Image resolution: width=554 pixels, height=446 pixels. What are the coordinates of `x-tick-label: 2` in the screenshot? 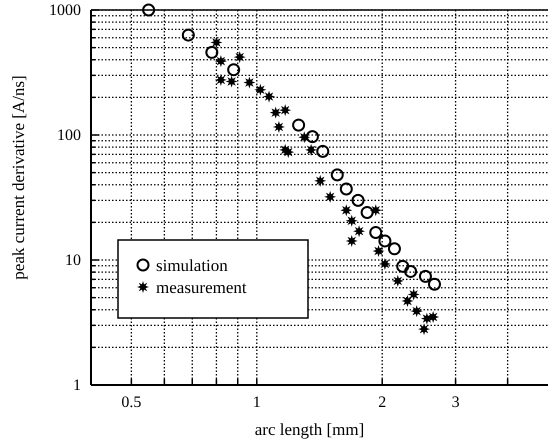 It's located at (382, 402).